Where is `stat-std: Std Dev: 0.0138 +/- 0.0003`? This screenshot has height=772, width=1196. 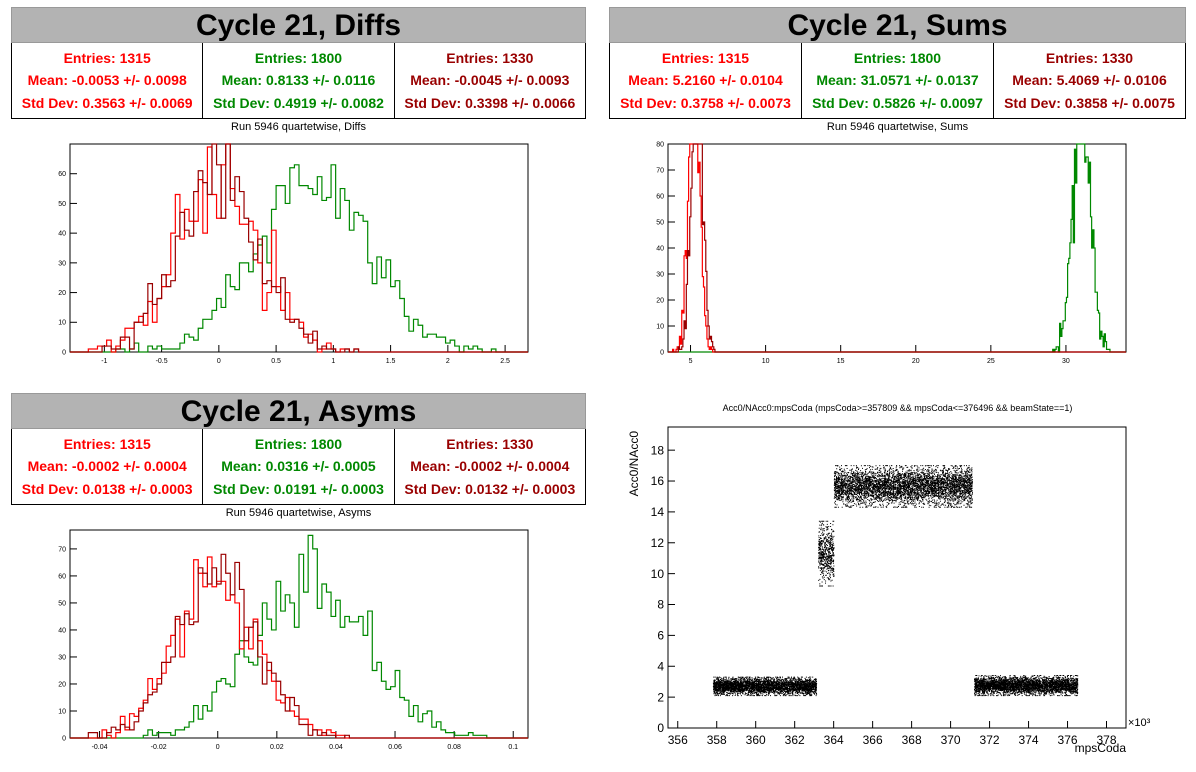
stat-std: Std Dev: 0.0138 +/- 0.0003 is located at coordinates (107, 488).